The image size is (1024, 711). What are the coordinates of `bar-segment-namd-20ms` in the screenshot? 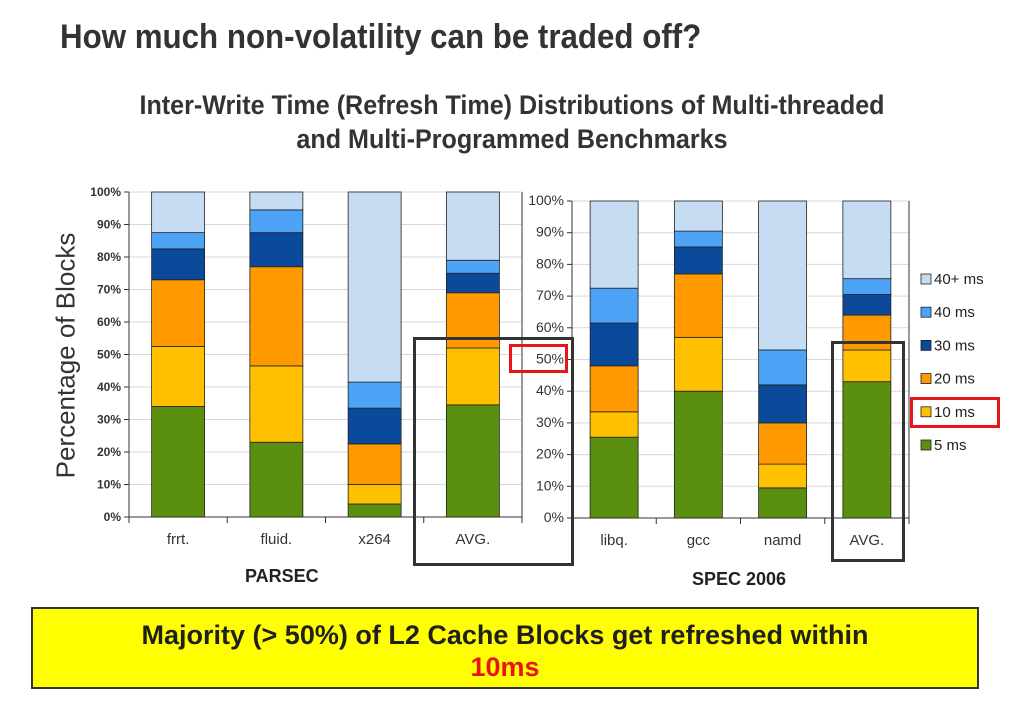 It's located at (783, 443).